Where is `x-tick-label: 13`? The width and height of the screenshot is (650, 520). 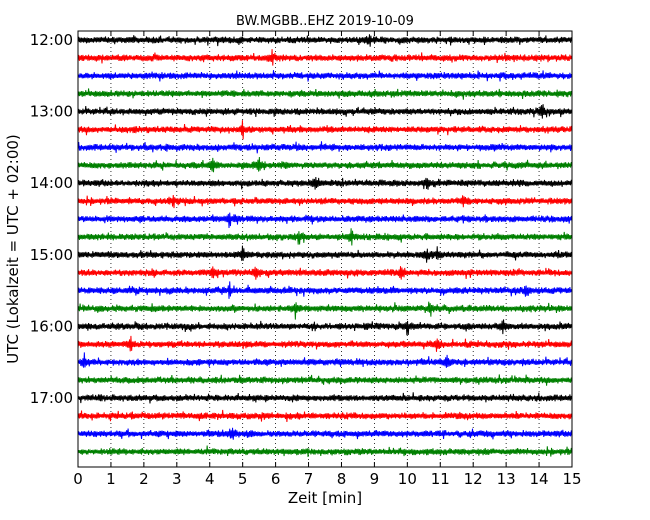 x-tick-label: 13 is located at coordinates (506, 479).